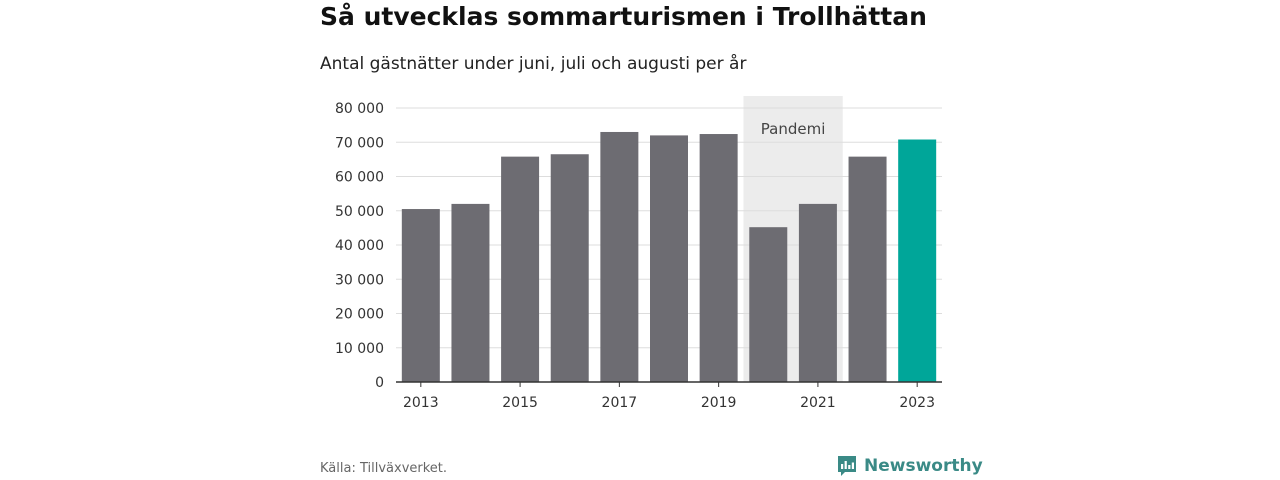  Describe the element at coordinates (470, 292) in the screenshot. I see `bar-2014` at that location.